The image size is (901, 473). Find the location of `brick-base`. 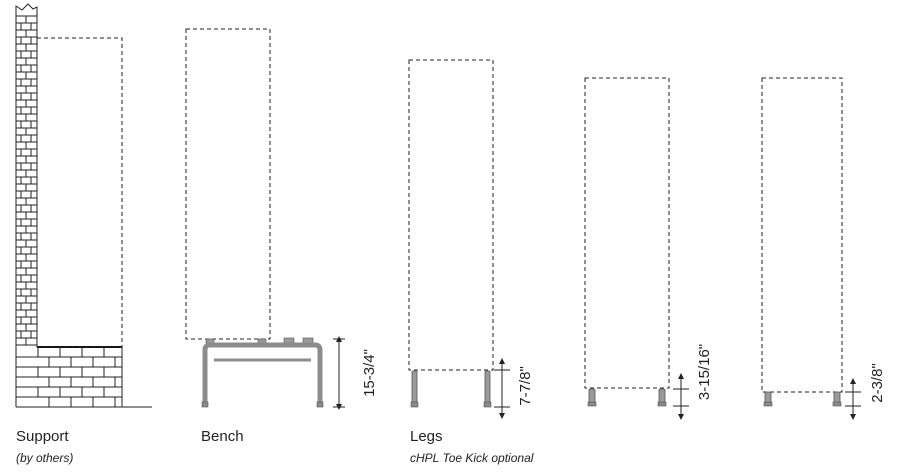

brick-base is located at coordinates (69, 376).